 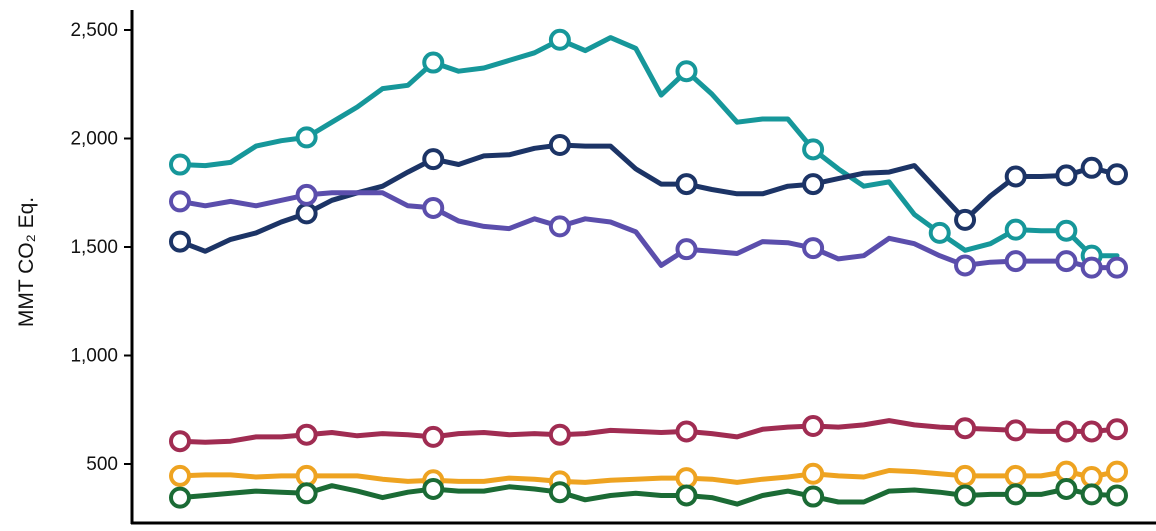 I want to click on y-tick-label: 2,000, so click(x=94, y=139).